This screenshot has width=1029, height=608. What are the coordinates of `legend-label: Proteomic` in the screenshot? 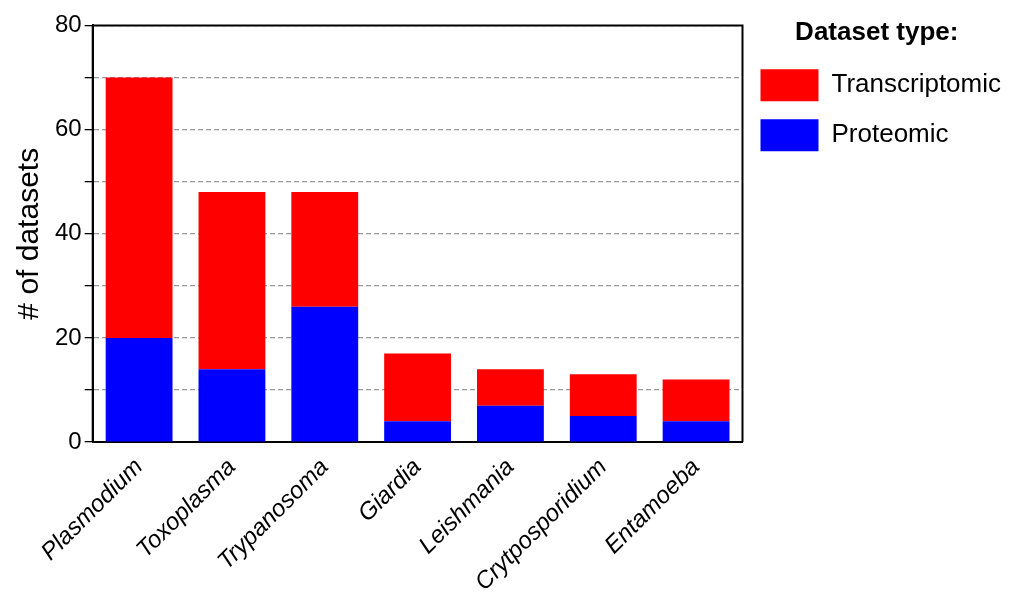 It's located at (890, 133).